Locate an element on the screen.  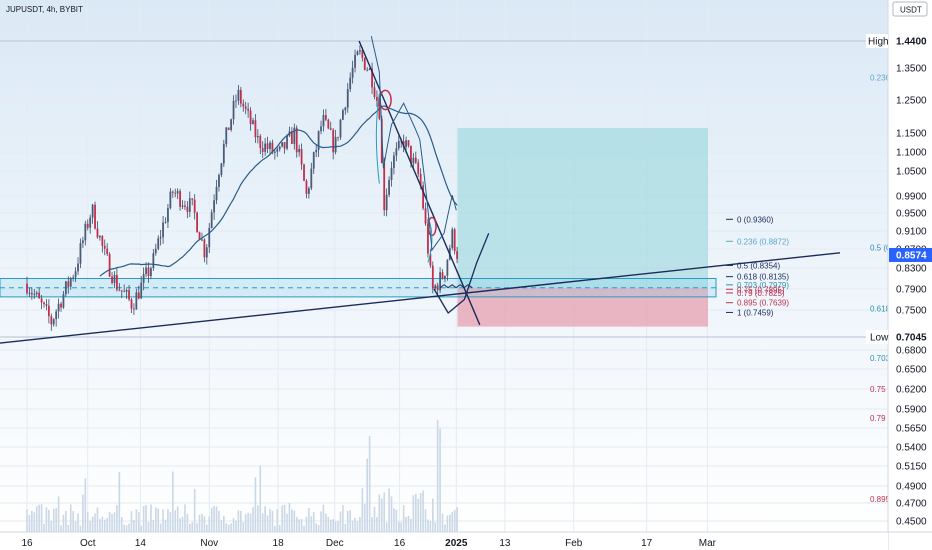
fib-left-label-2: 0.618 is located at coordinates (880, 308).